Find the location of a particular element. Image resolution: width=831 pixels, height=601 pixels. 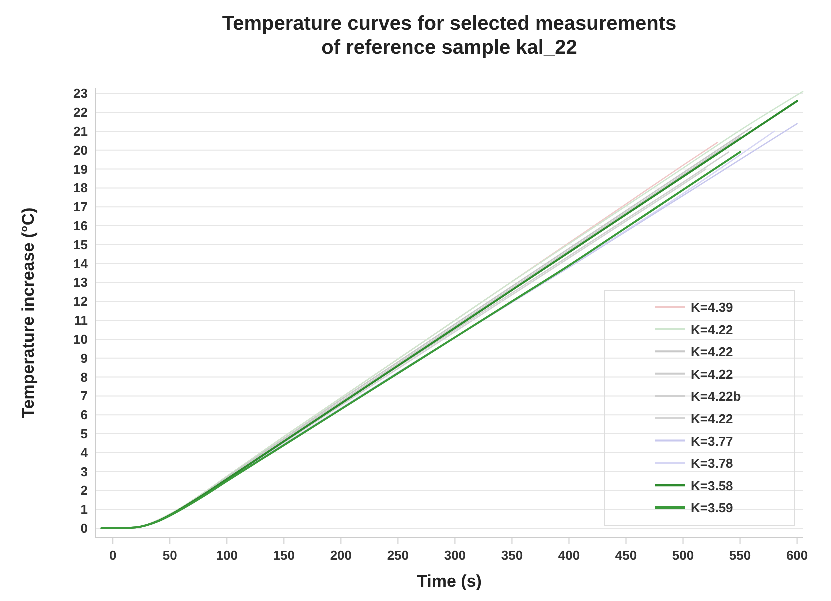

y-tick-label: 6 is located at coordinates (84, 415).